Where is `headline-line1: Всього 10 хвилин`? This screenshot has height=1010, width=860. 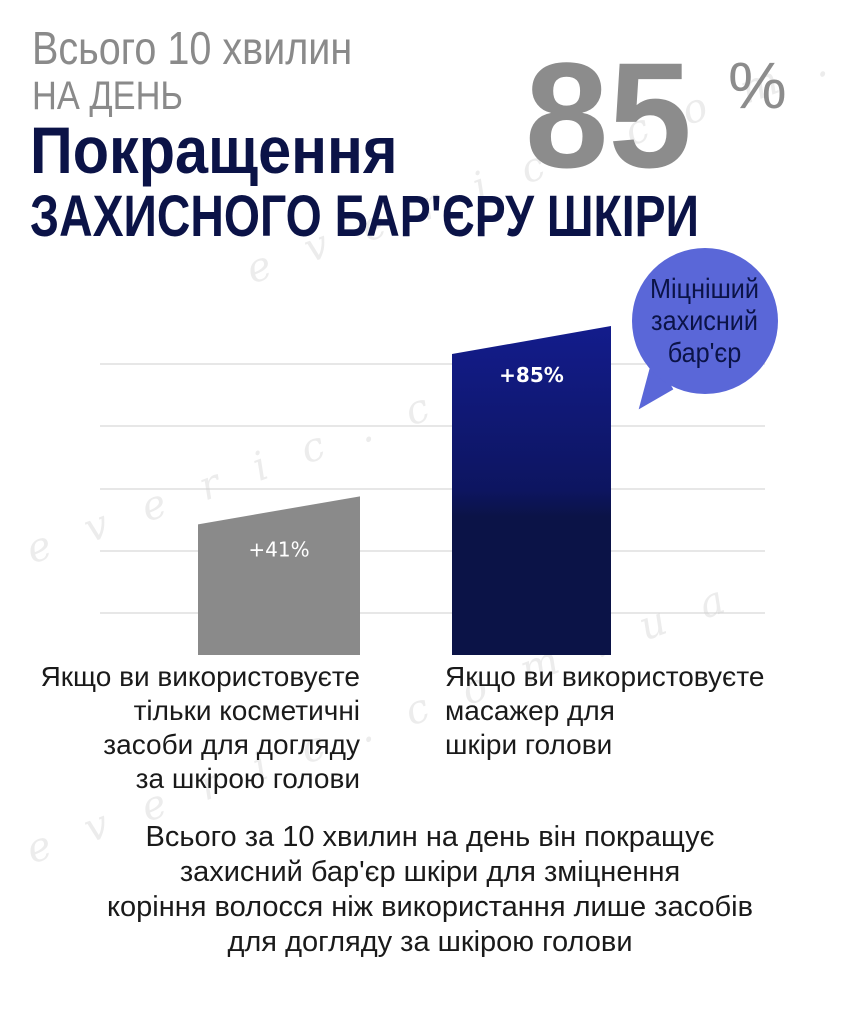 headline-line1: Всього 10 хвилин is located at coordinates (192, 48).